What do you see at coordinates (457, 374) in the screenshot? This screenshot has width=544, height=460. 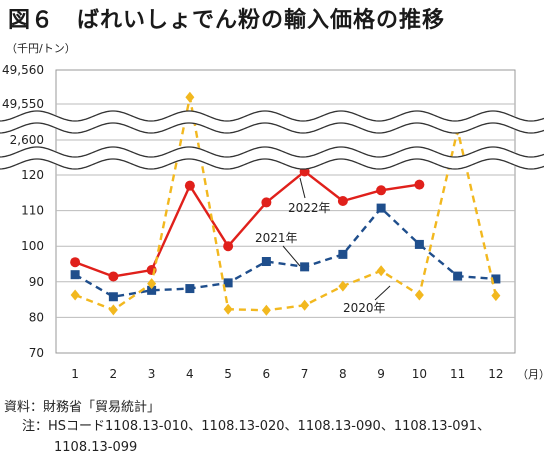 I see `x-tick-label: 11` at bounding box center [457, 374].